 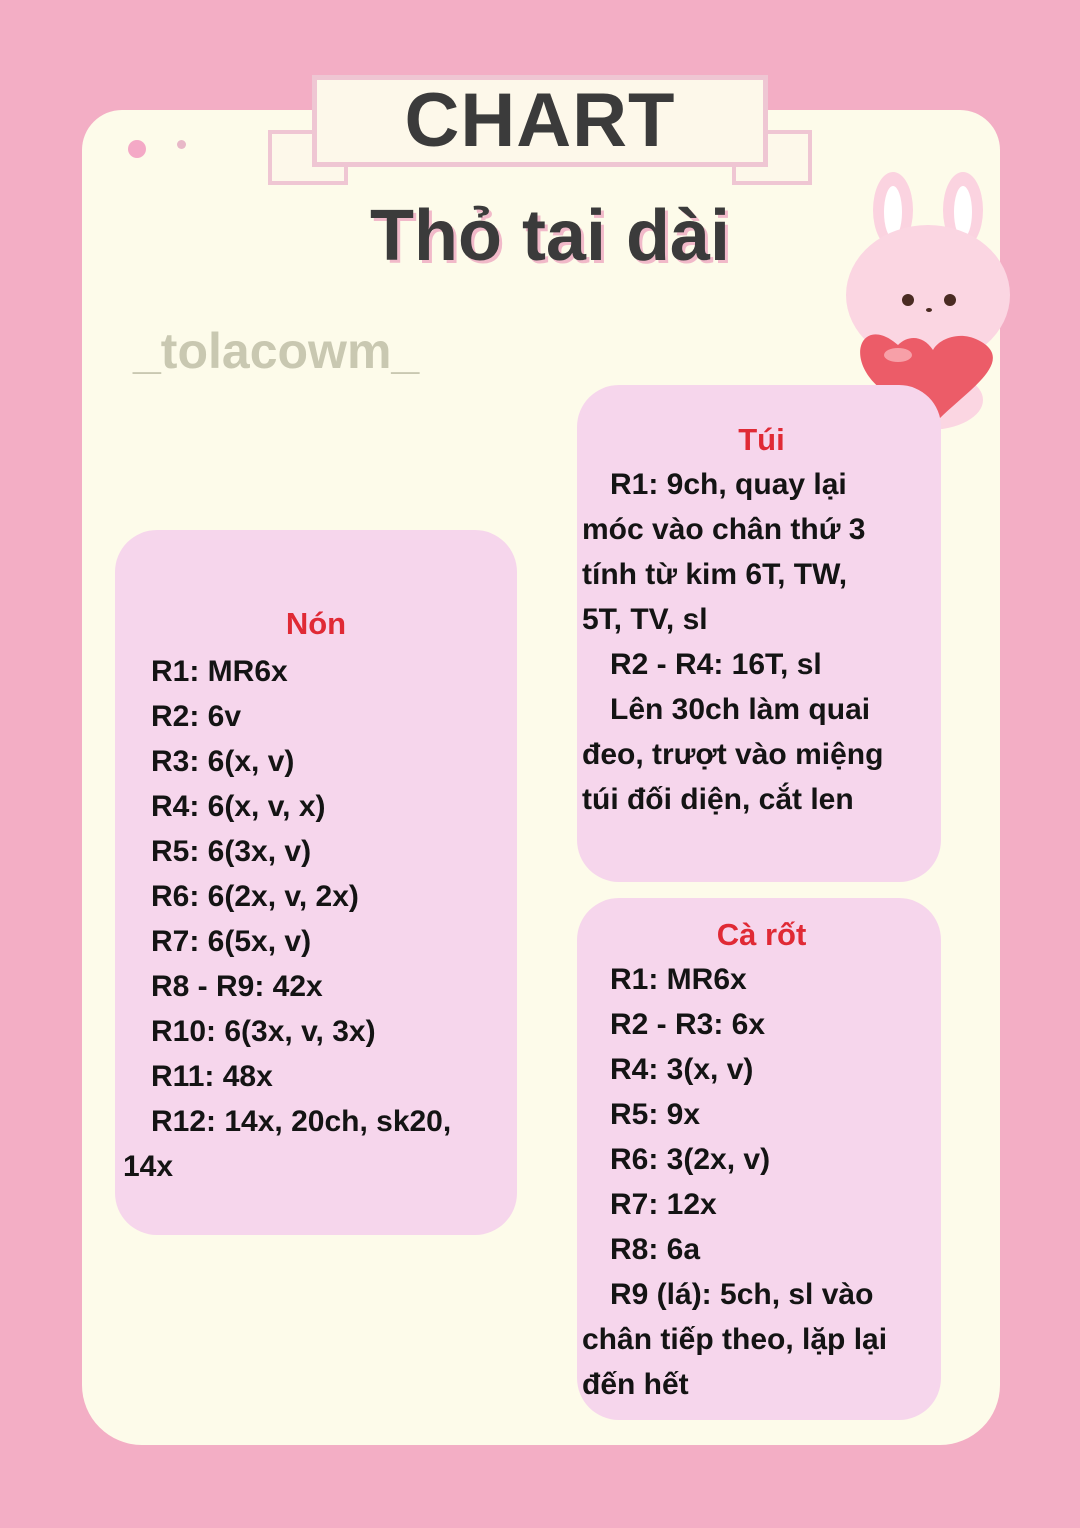 I want to click on instruction-line: móc vào chân thứ 3, so click(x=724, y=529).